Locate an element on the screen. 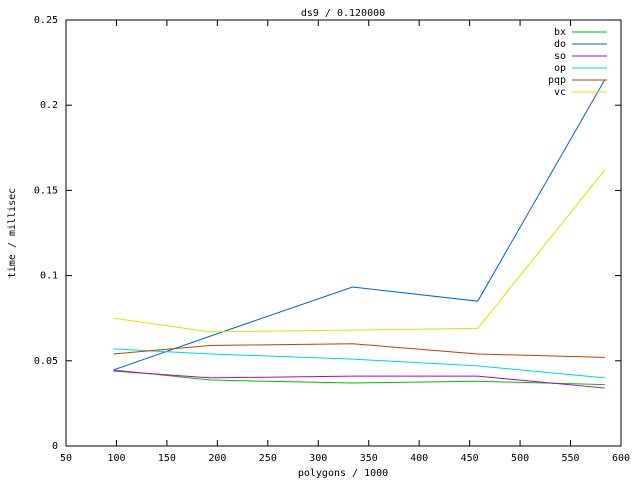  y-tick-label: 0.05 is located at coordinates (46, 361).